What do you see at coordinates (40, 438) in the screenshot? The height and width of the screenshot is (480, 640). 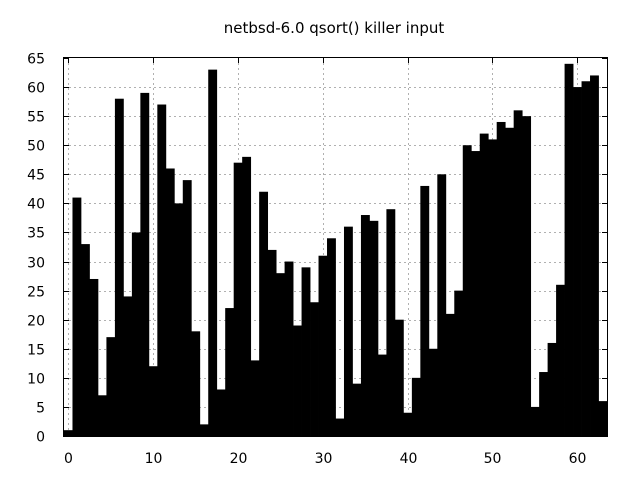 I see `y-tick-label: 0` at bounding box center [40, 438].